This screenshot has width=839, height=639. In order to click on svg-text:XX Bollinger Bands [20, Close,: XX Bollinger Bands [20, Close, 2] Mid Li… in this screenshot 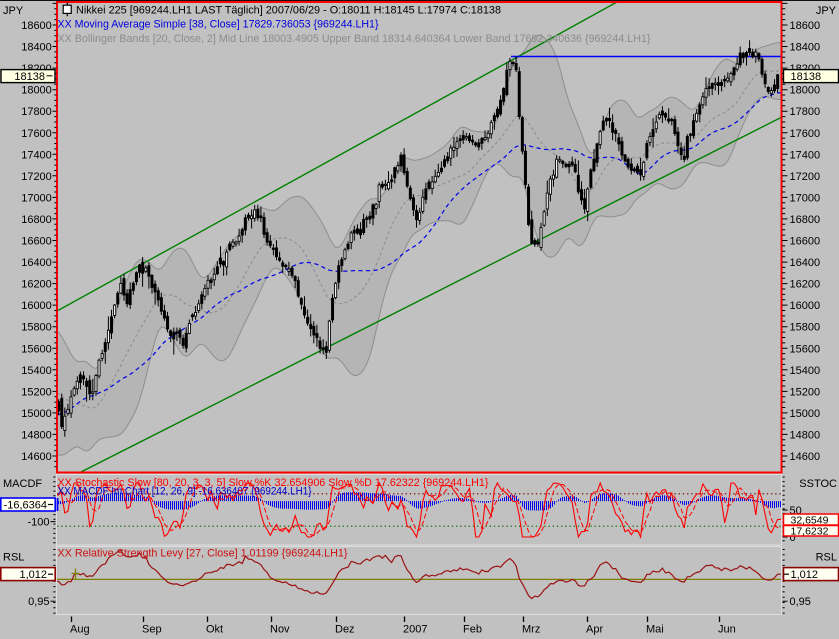, I will do `click(354, 39)`.